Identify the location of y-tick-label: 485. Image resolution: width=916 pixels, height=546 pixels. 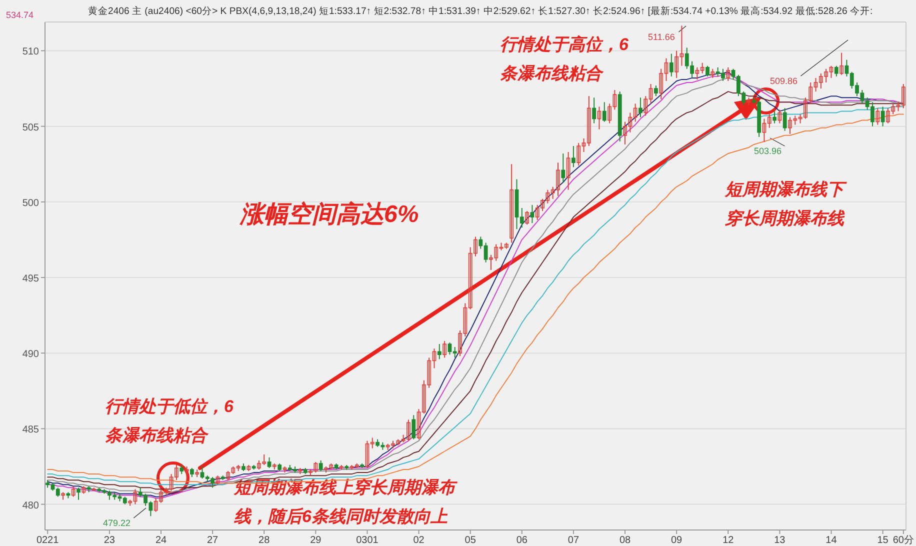
(31, 430).